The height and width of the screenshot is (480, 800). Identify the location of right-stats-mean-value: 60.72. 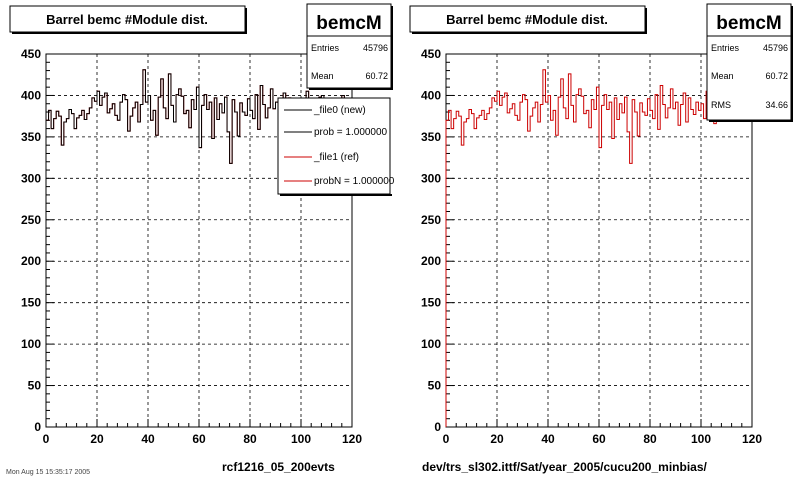
(776, 76).